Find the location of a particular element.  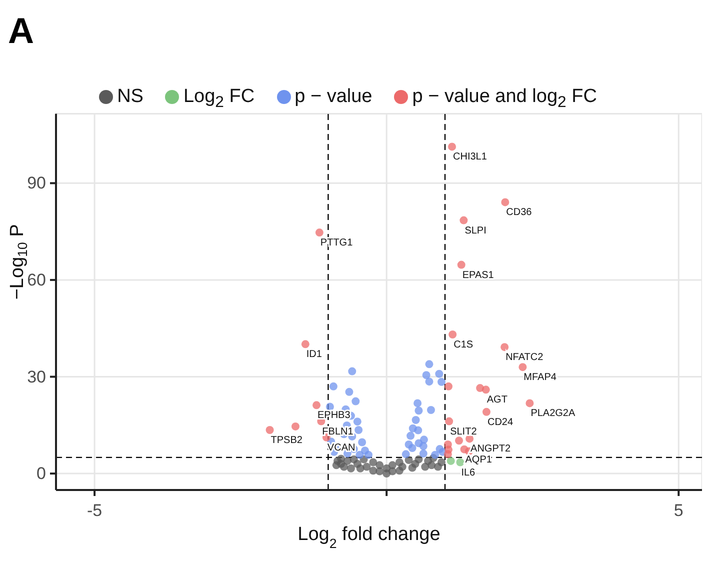

data-label: C1S is located at coordinates (464, 344).